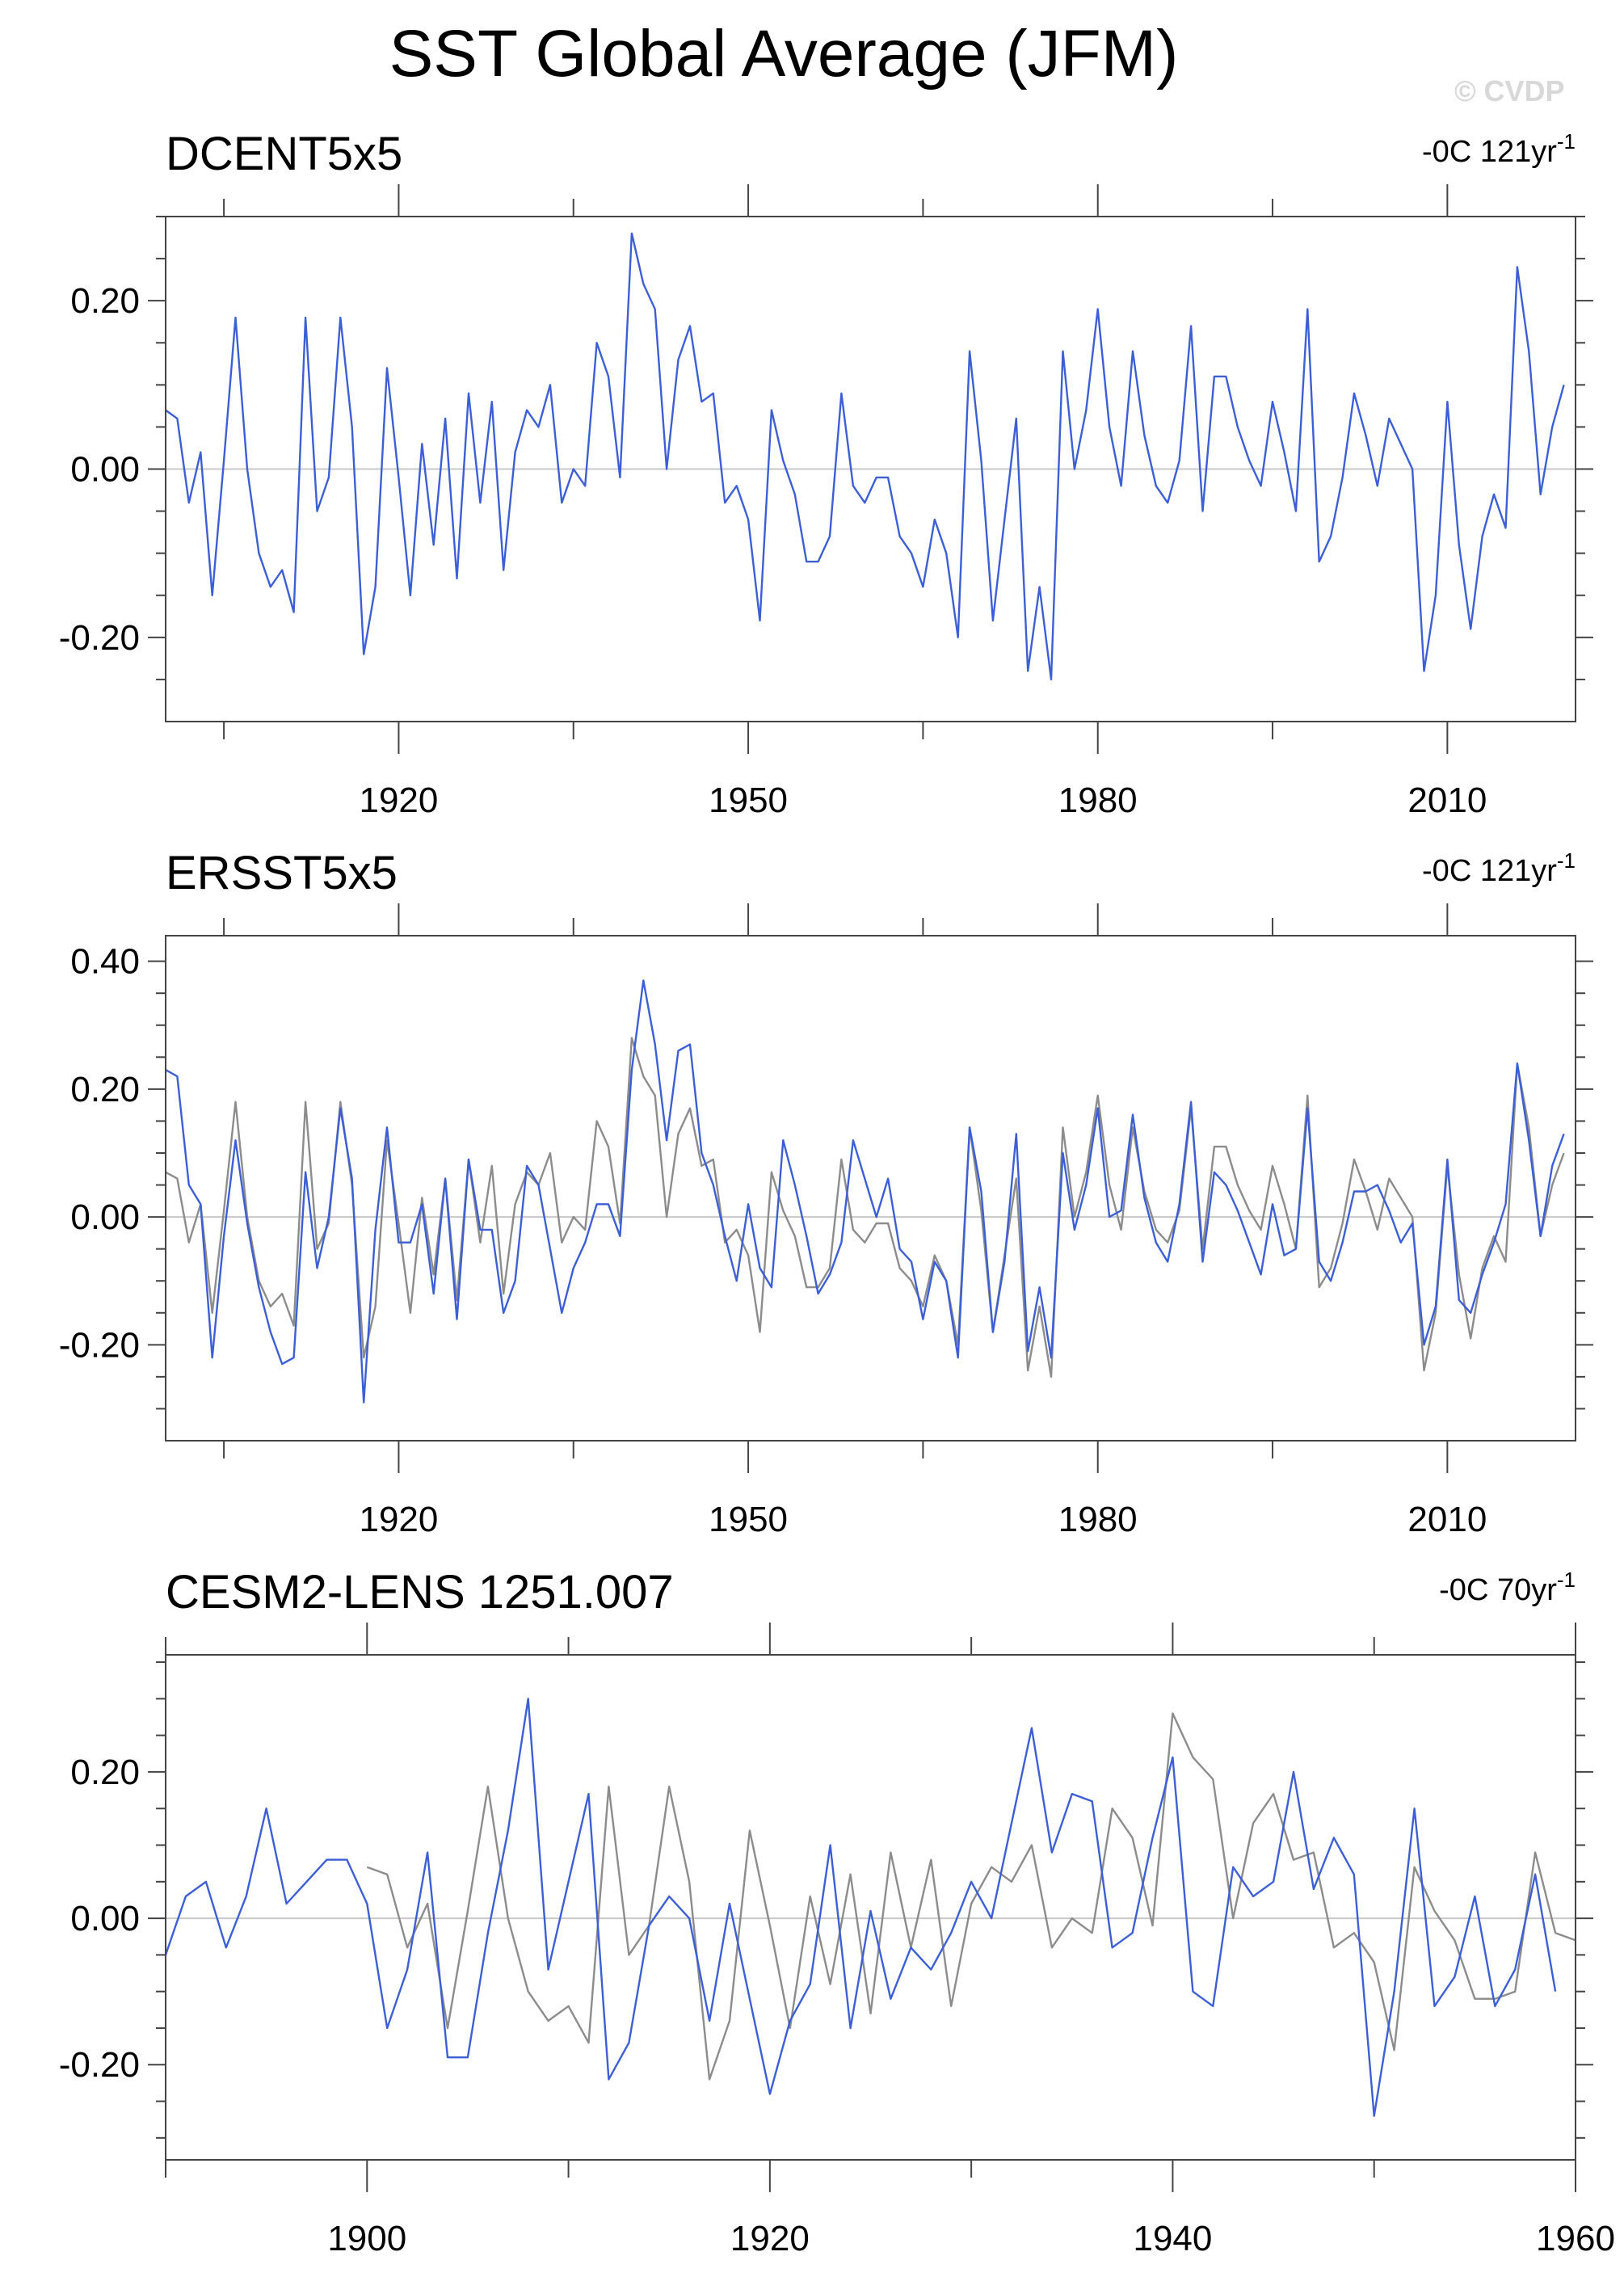 Image resolution: width=1624 pixels, height=2277 pixels. Describe the element at coordinates (284, 154) in the screenshot. I see `panel-label: DCENT5x5` at that location.